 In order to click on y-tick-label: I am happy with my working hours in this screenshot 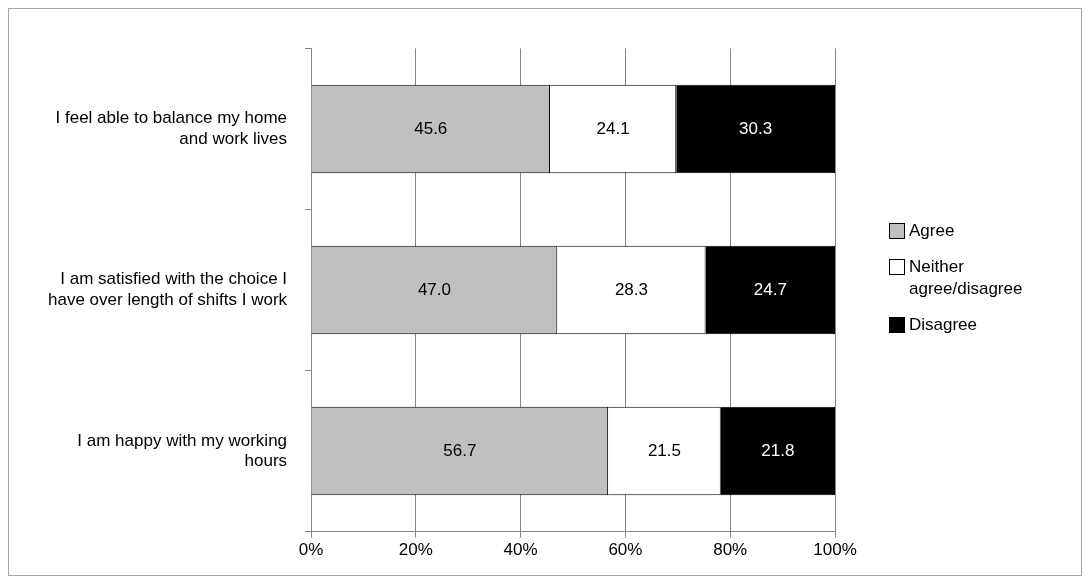, I will do `click(182, 450)`.